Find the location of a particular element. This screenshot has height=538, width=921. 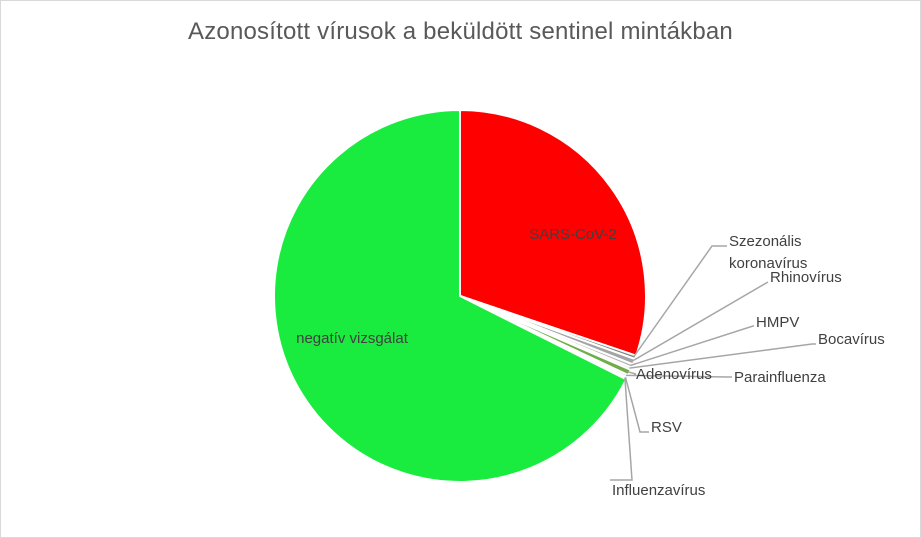

data-label-negativ-vizsgalat: negatív vizsgálat is located at coordinates (352, 338).